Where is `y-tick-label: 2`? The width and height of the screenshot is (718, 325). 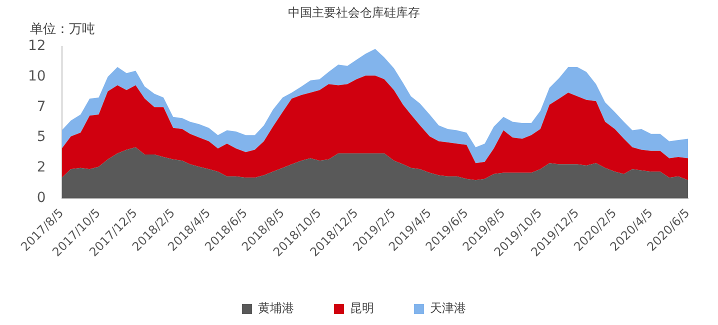 y-tick-label: 2 is located at coordinates (41, 168).